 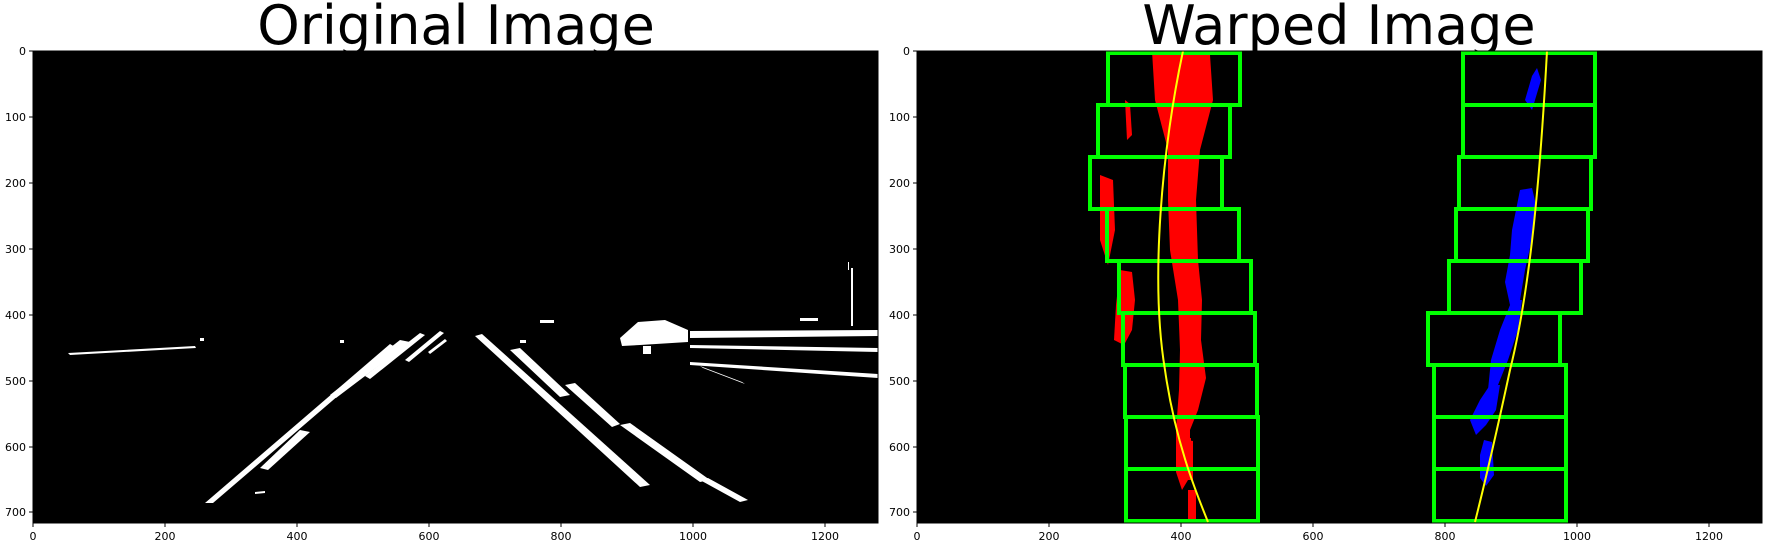 I want to click on right-lane-fit-curve, so click(x=1511, y=286).